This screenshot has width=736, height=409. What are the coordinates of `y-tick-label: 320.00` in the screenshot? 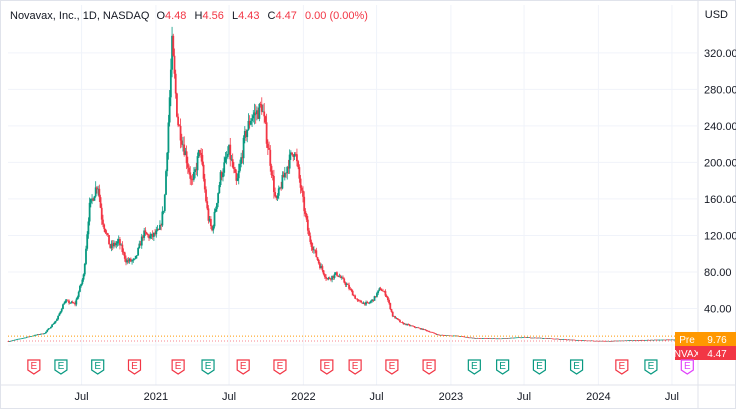 It's located at (720, 54).